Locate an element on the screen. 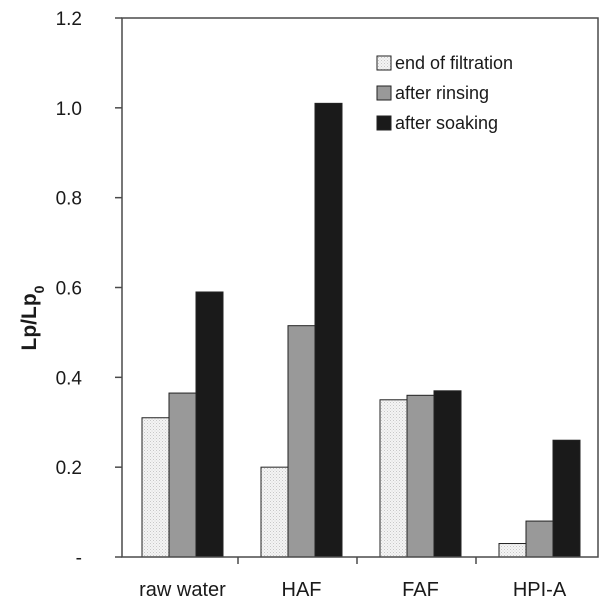 The height and width of the screenshot is (606, 600). x-category-label: FAF is located at coordinates (420, 590).